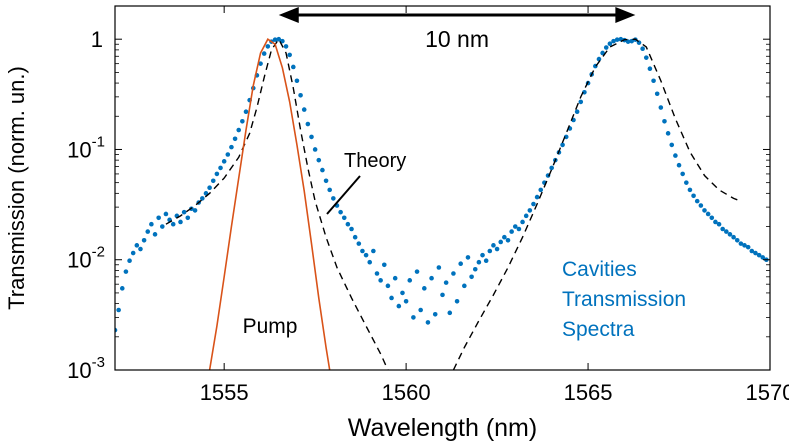 The image size is (789, 447). What do you see at coordinates (98, 252) in the screenshot?
I see `y-tick-exponent: -2` at bounding box center [98, 252].